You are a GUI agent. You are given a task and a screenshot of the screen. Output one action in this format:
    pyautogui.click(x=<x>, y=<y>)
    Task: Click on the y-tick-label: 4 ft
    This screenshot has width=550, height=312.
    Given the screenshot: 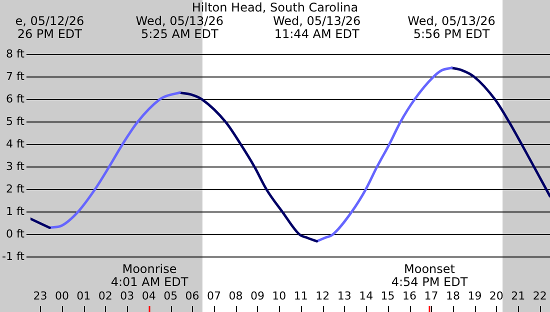 What is the action you would take?
    pyautogui.click(x=16, y=143)
    